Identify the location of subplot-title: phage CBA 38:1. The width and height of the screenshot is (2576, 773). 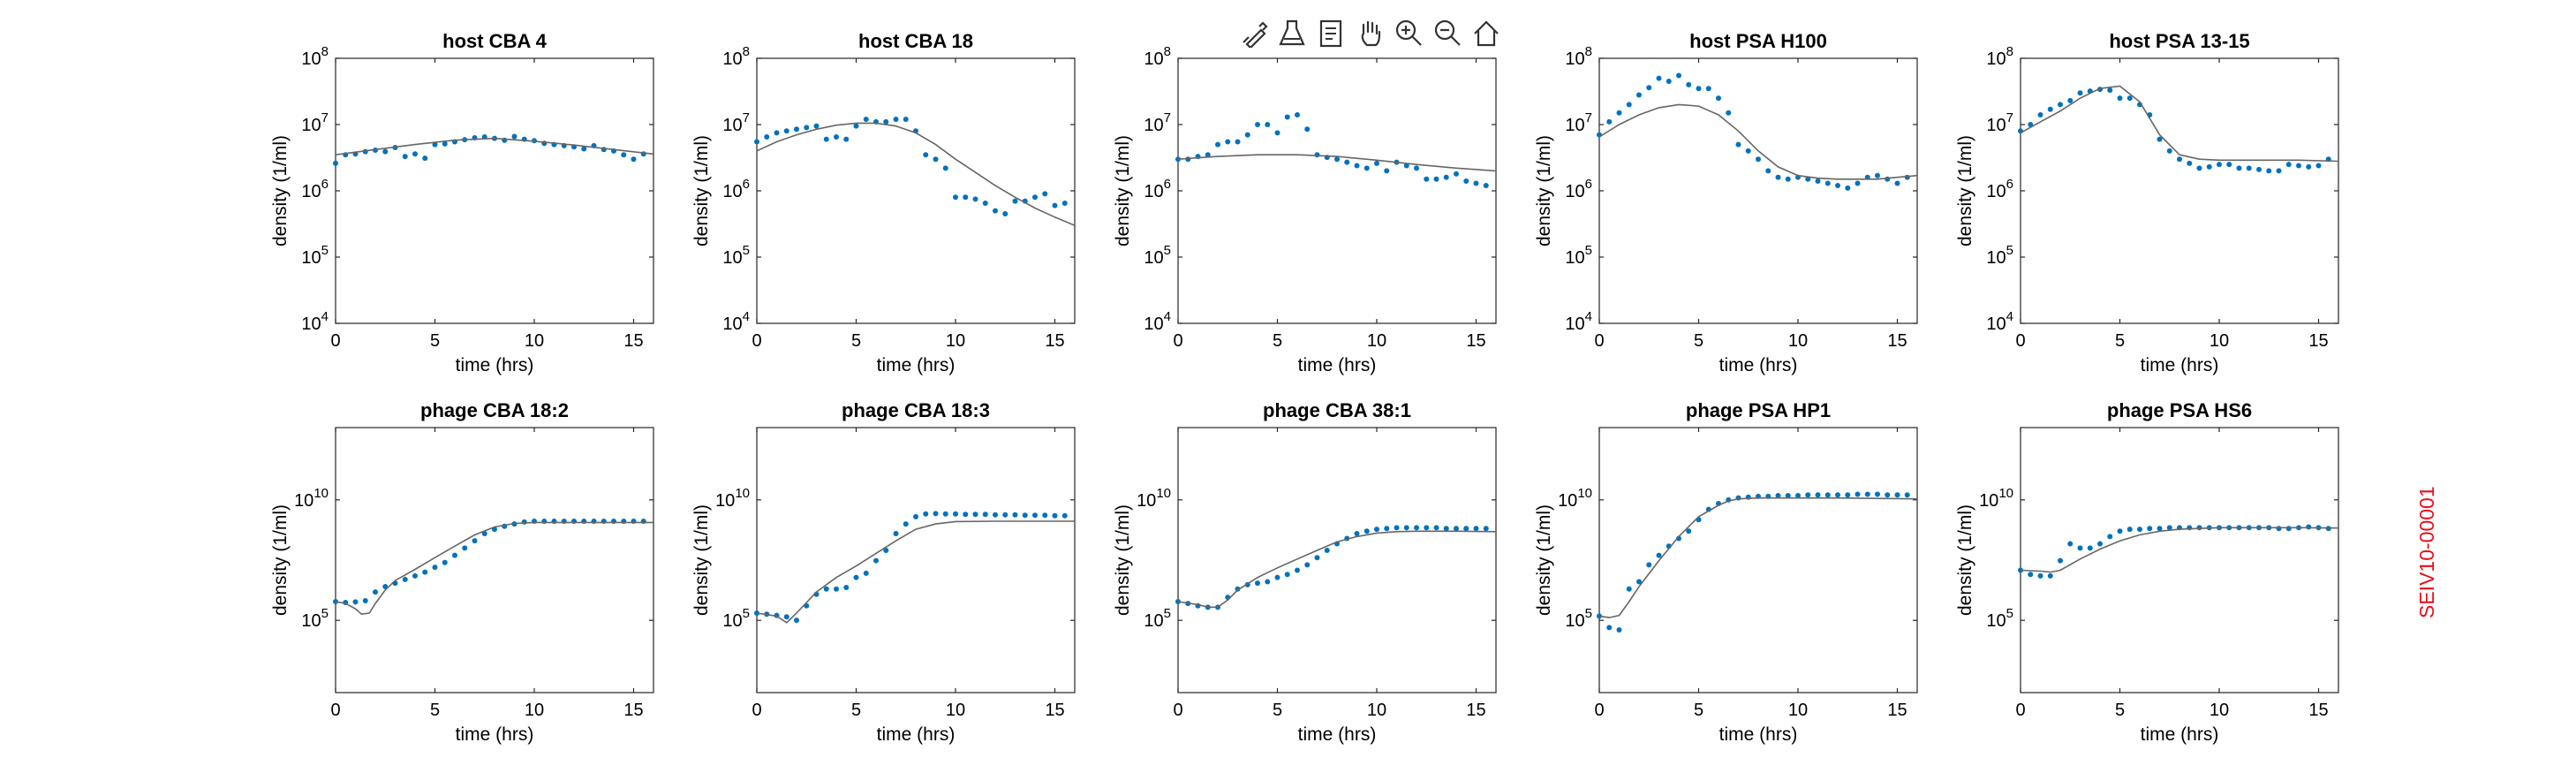
(1337, 410).